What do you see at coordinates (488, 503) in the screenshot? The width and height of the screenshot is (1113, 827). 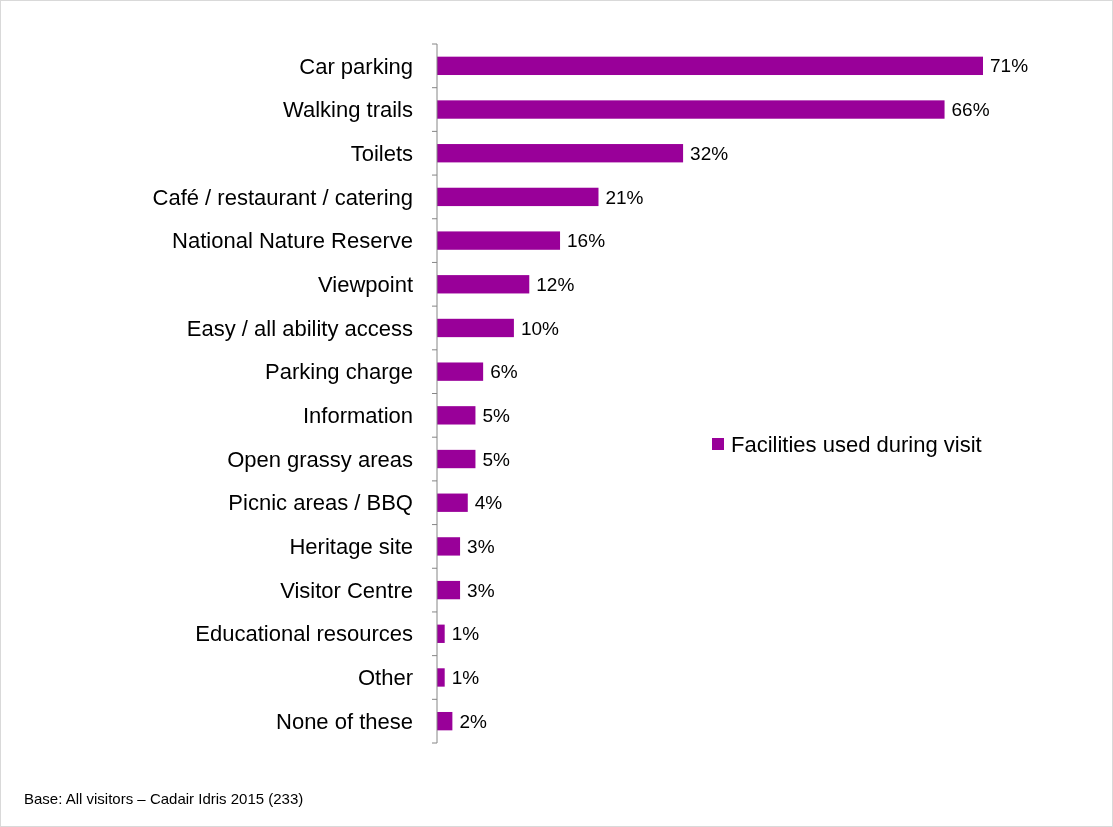 I see `data-label: 4%` at bounding box center [488, 503].